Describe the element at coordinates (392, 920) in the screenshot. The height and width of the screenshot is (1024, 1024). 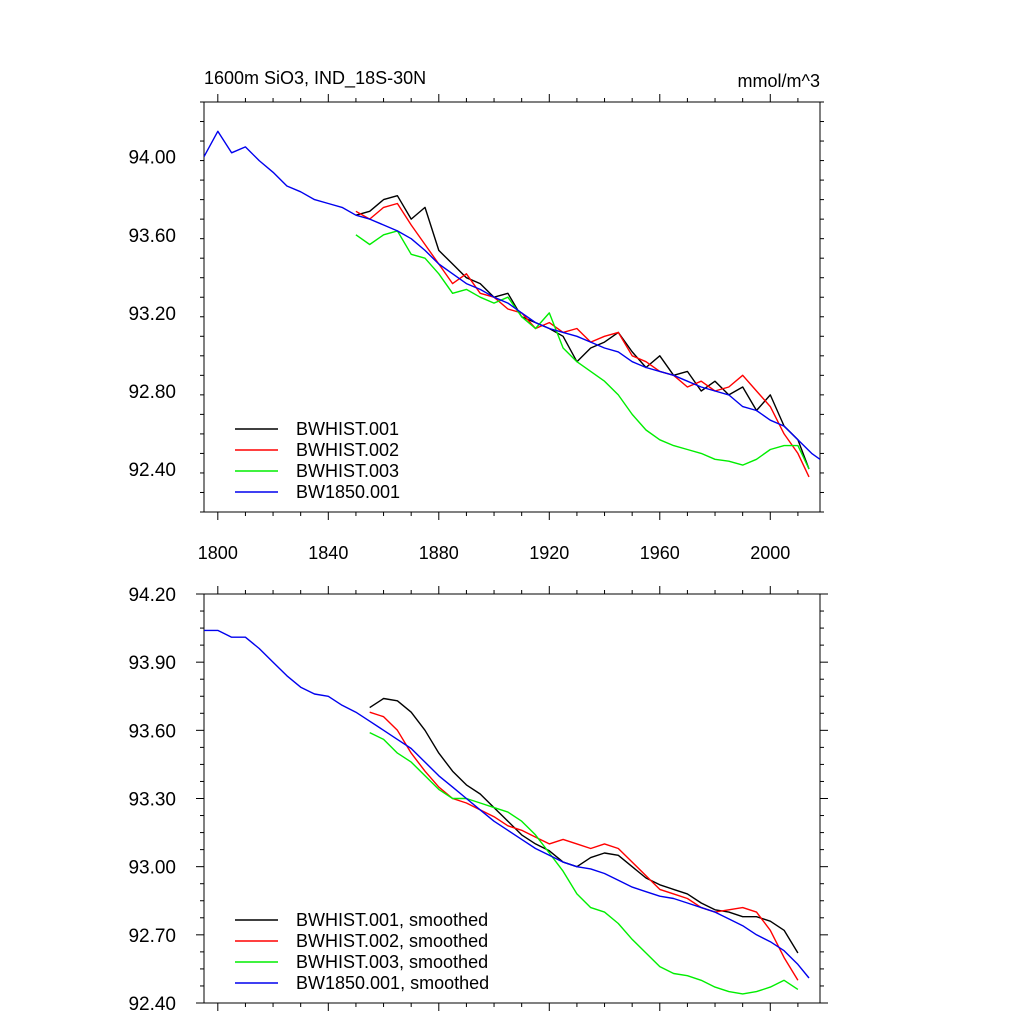
I see `legend-label-1: BWHIST.001, smoothed` at that location.